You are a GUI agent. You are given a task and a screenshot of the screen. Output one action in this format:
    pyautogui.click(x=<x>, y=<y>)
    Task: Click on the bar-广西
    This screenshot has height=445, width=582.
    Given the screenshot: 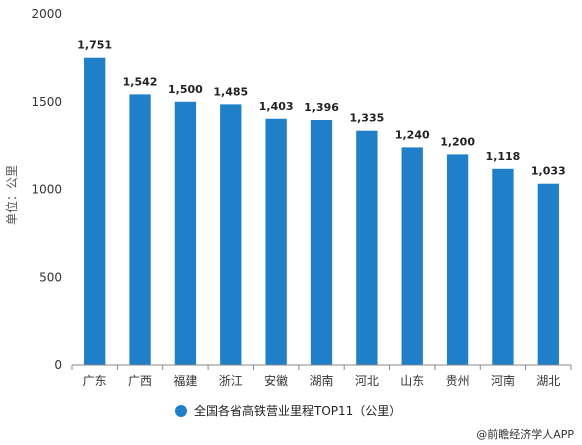 What is the action you would take?
    pyautogui.click(x=140, y=229)
    